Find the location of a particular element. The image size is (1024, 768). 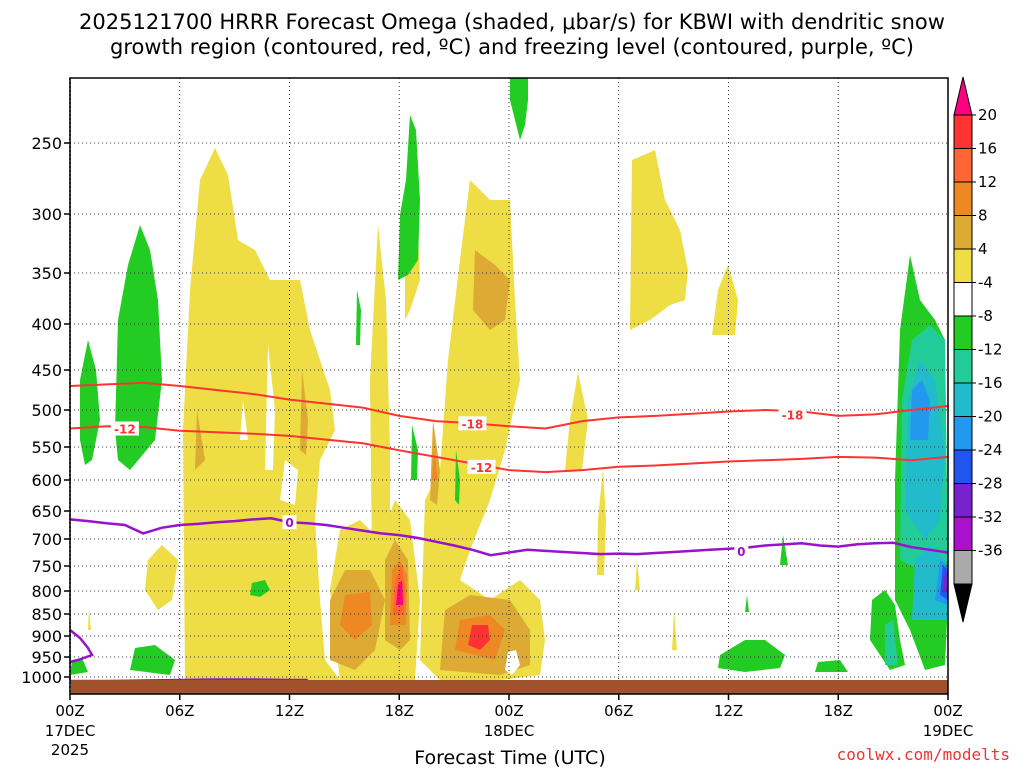

omega-region-descent-24a is located at coordinates (945, 582).